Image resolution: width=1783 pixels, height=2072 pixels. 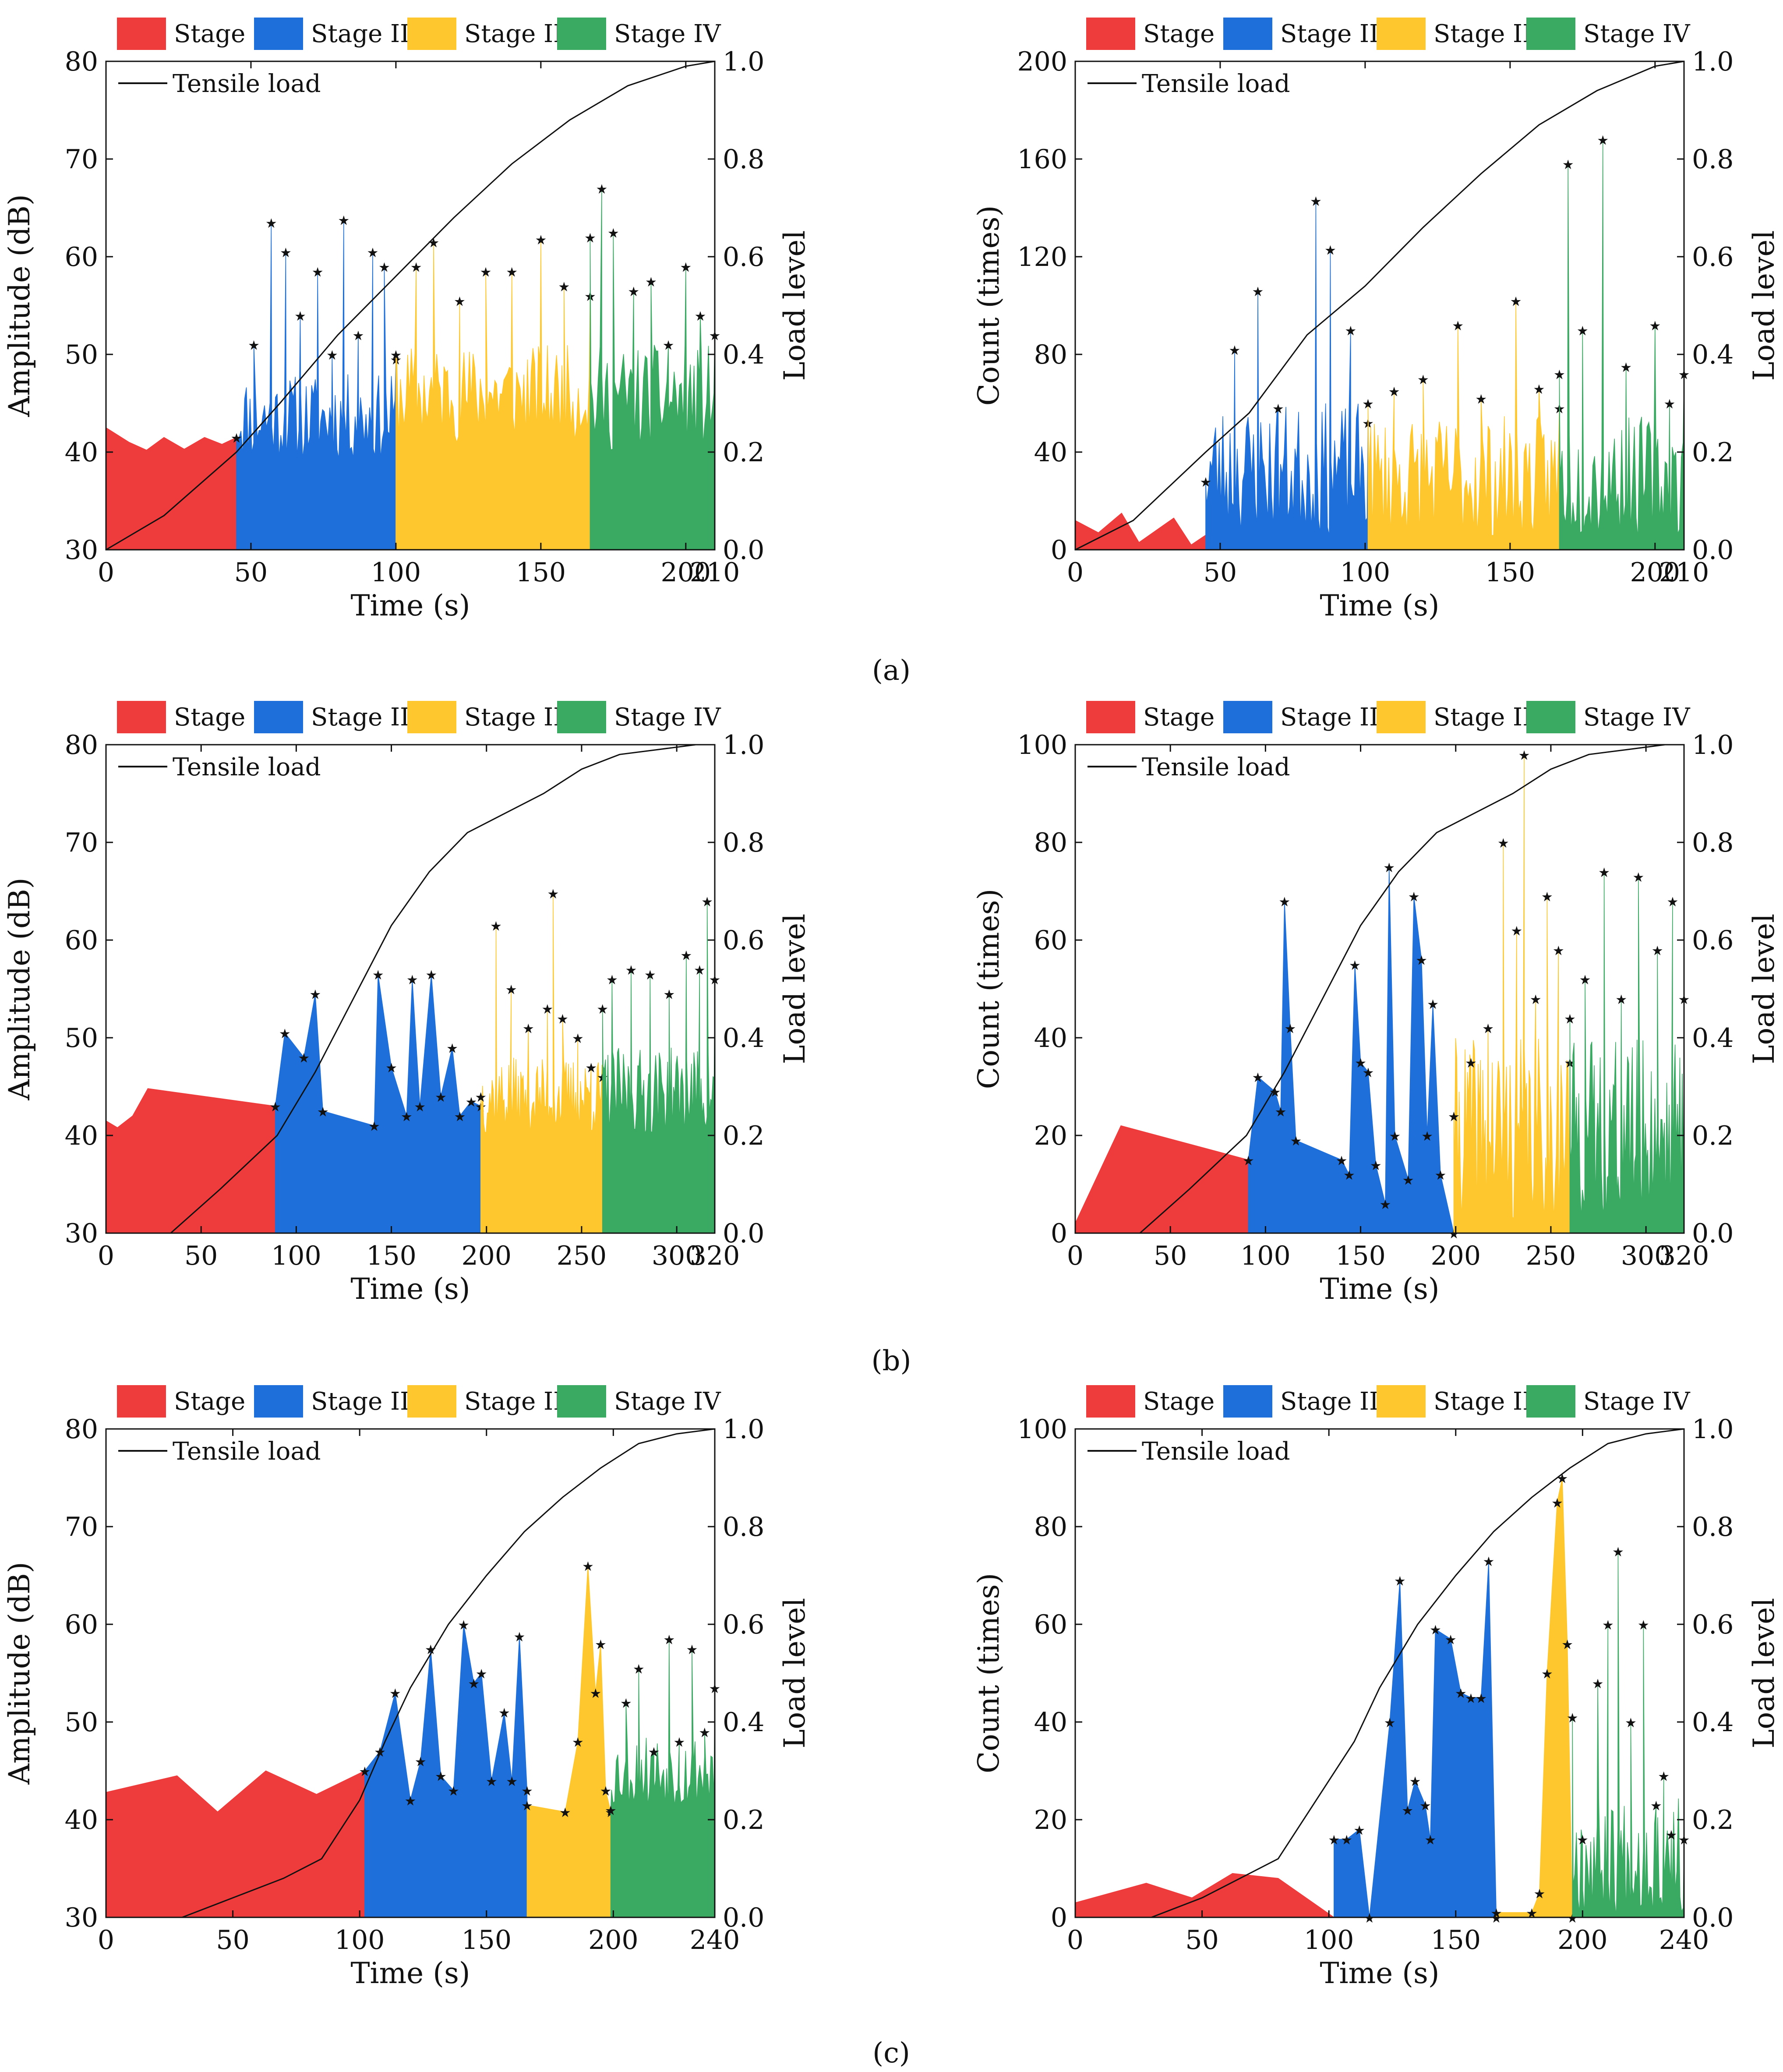 I want to click on y-tick-label: 100, so click(x=1042, y=1429).